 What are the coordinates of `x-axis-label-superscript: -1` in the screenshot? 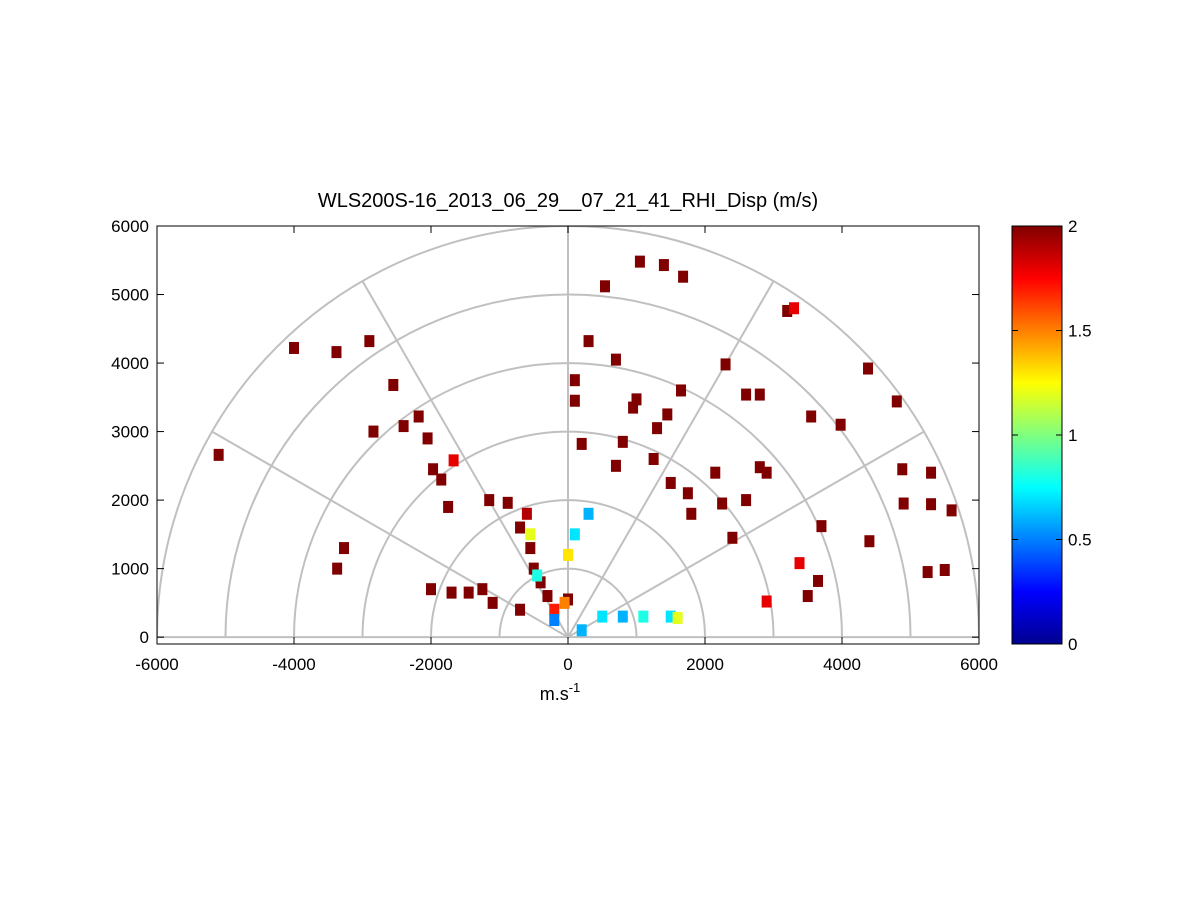 It's located at (575, 687).